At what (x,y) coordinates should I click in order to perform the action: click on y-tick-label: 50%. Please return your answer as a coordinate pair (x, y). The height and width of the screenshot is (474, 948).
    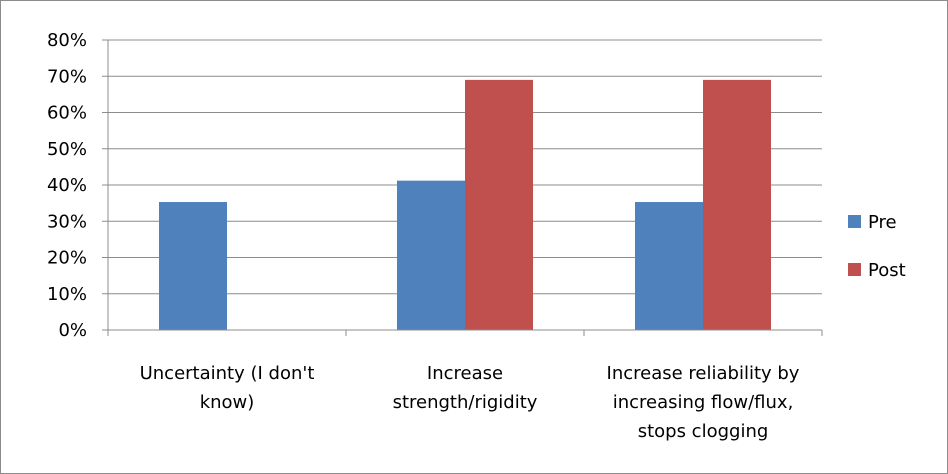
    Looking at the image, I should click on (67, 149).